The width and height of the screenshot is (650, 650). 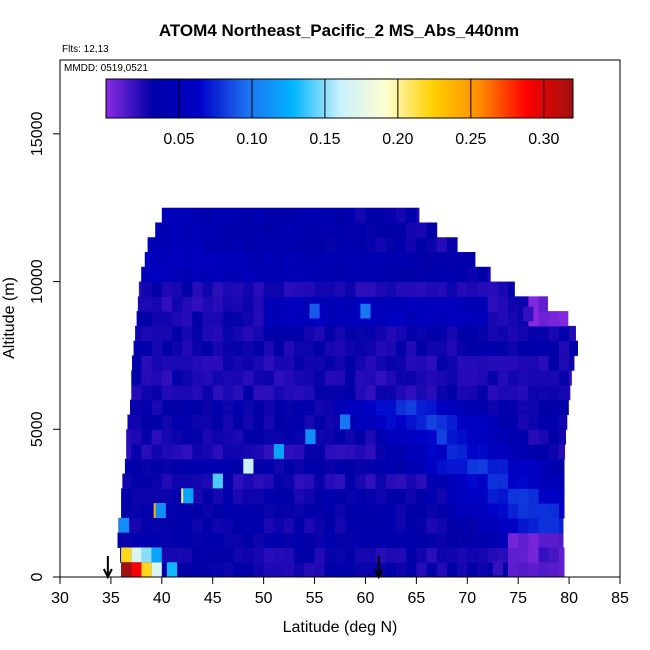 I want to click on chart-title: ATOM4 Northeast_Pacific_2 MS_Abs_440nm, so click(x=339, y=30).